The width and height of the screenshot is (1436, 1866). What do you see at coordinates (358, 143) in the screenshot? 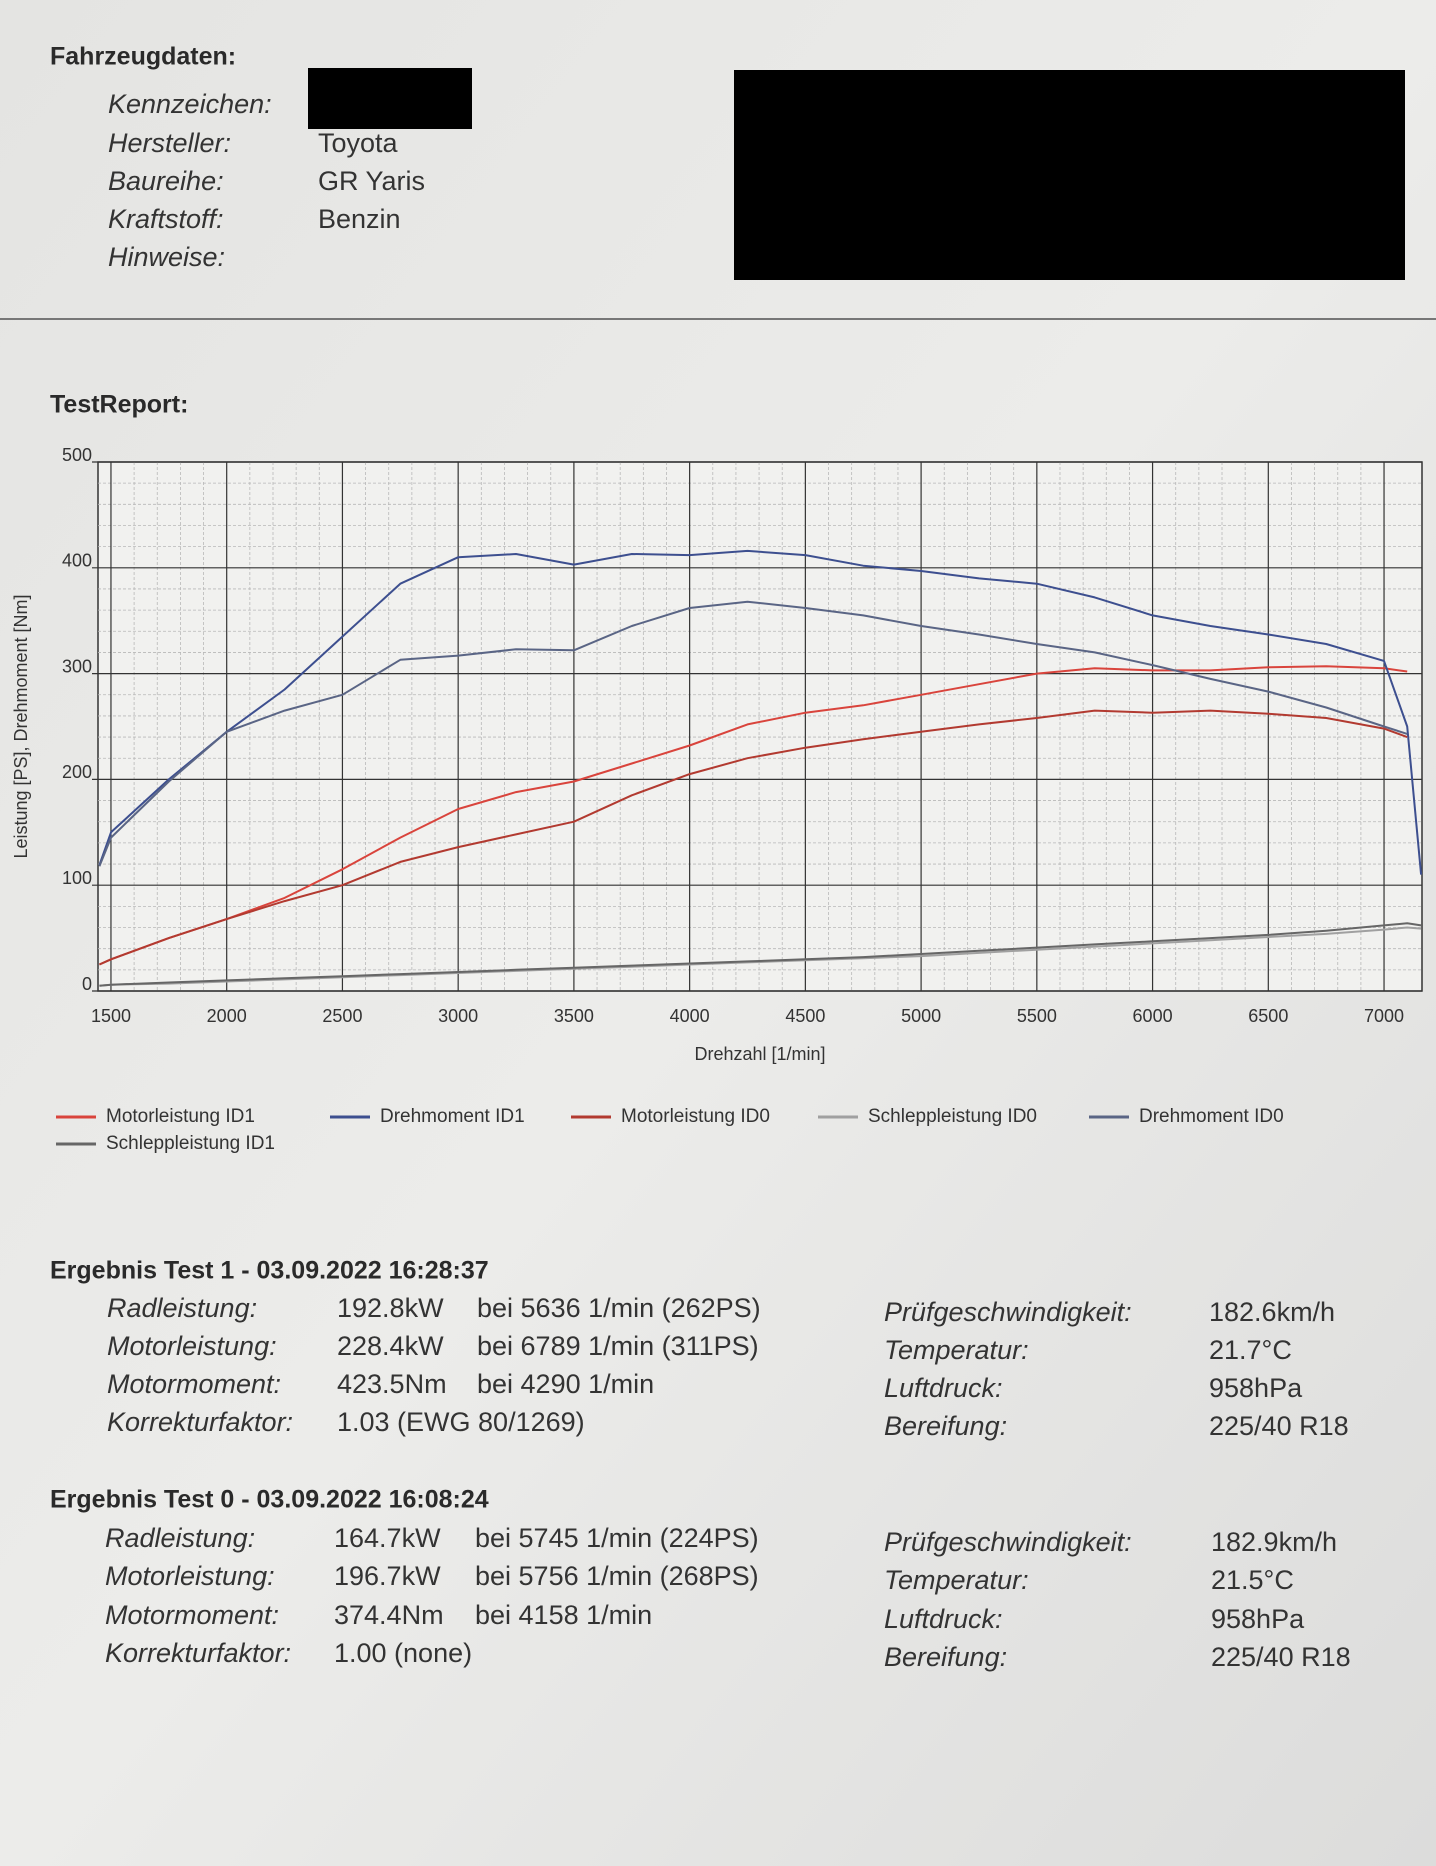
I see `field-value: Toyota` at bounding box center [358, 143].